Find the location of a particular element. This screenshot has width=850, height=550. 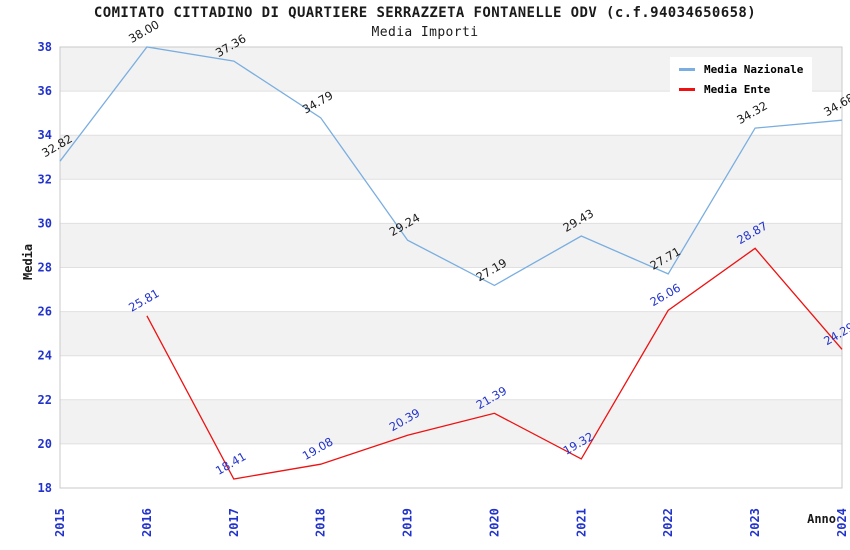

legend-swatch-media-ente is located at coordinates (687, 89).